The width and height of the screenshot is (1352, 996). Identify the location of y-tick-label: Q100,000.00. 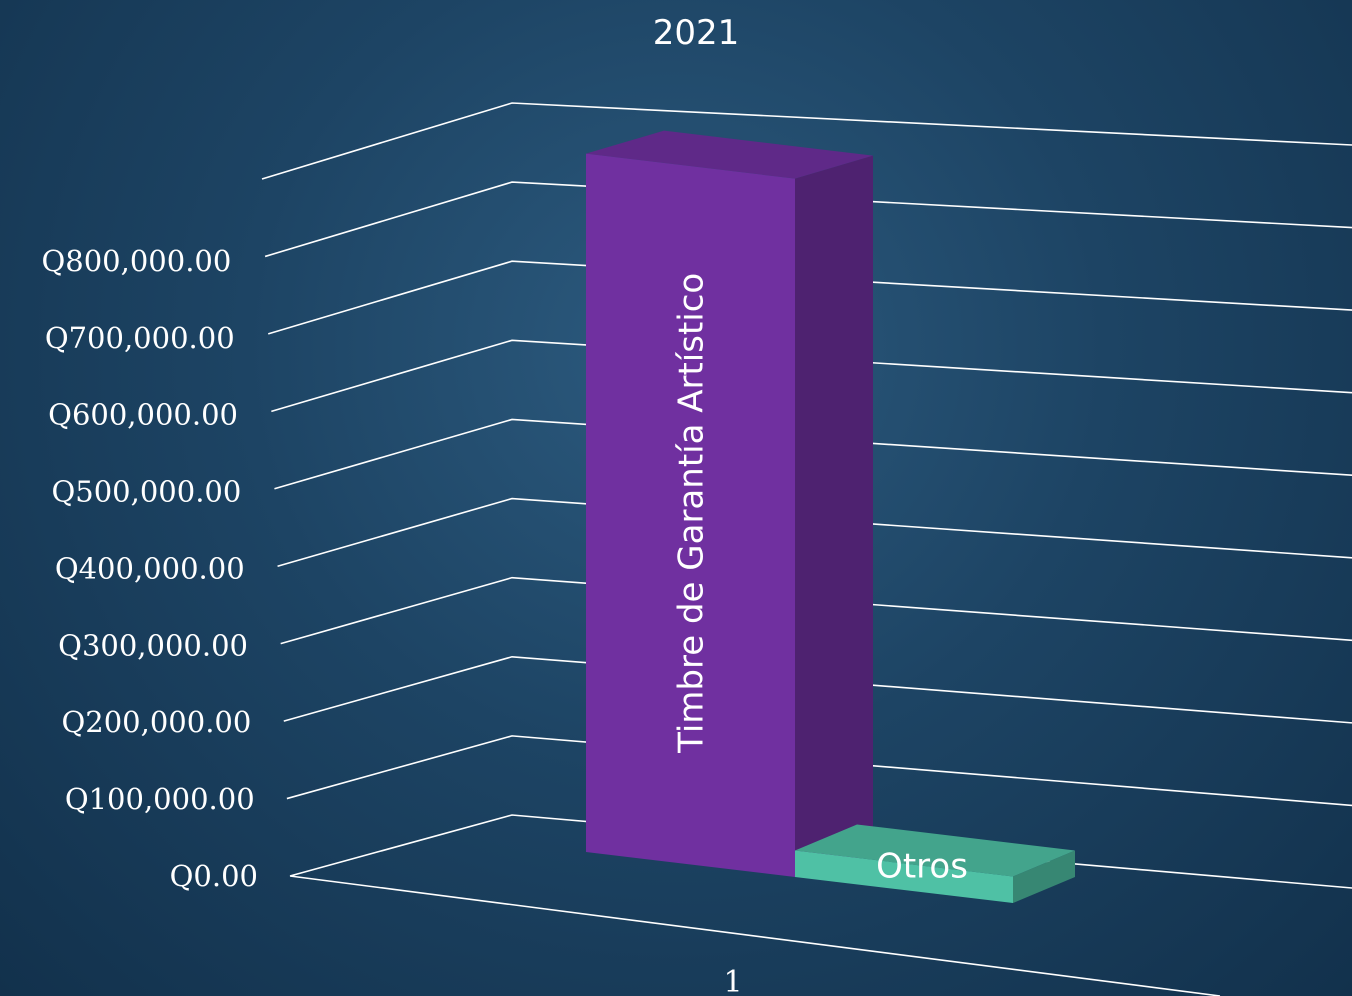
(160, 799).